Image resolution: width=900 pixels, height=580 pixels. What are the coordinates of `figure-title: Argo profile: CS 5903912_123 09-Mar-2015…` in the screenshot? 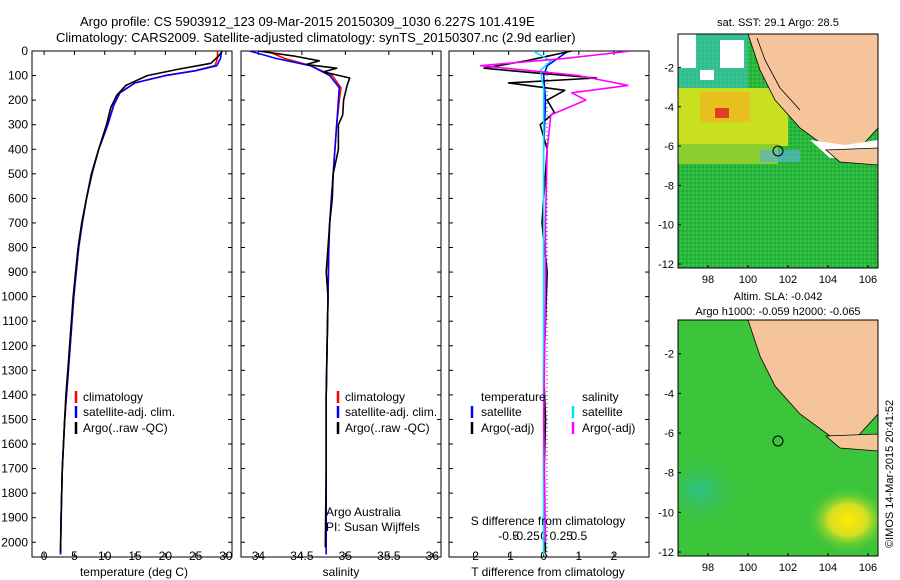 It's located at (307, 21).